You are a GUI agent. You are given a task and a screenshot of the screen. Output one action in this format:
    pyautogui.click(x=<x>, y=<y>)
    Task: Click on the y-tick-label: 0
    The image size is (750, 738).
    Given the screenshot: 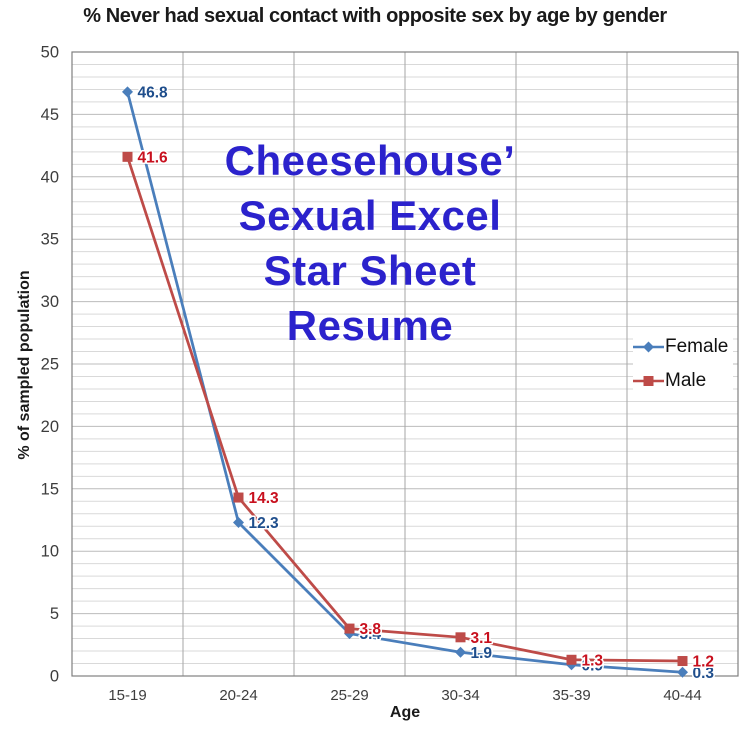 What is the action you would take?
    pyautogui.click(x=54, y=677)
    